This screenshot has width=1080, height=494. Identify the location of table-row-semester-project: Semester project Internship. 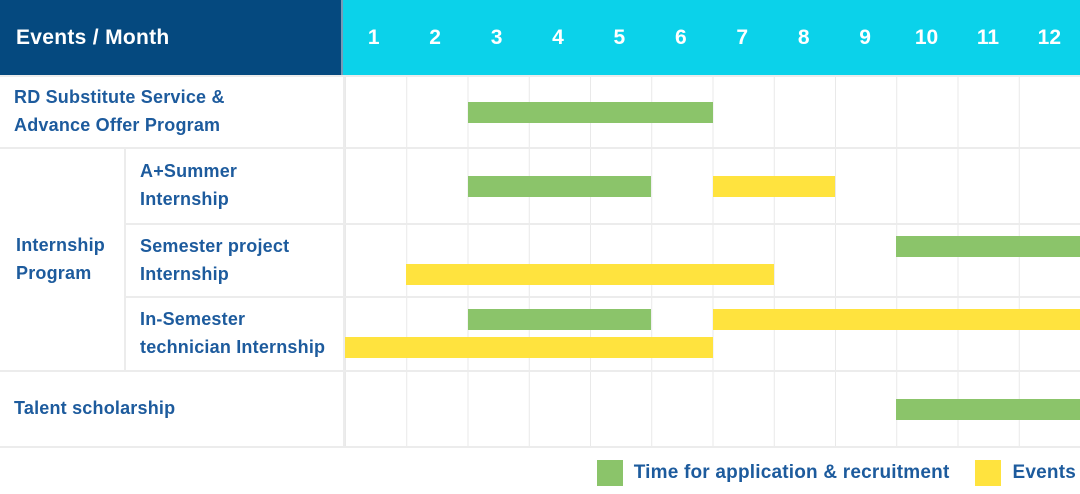
(602, 259).